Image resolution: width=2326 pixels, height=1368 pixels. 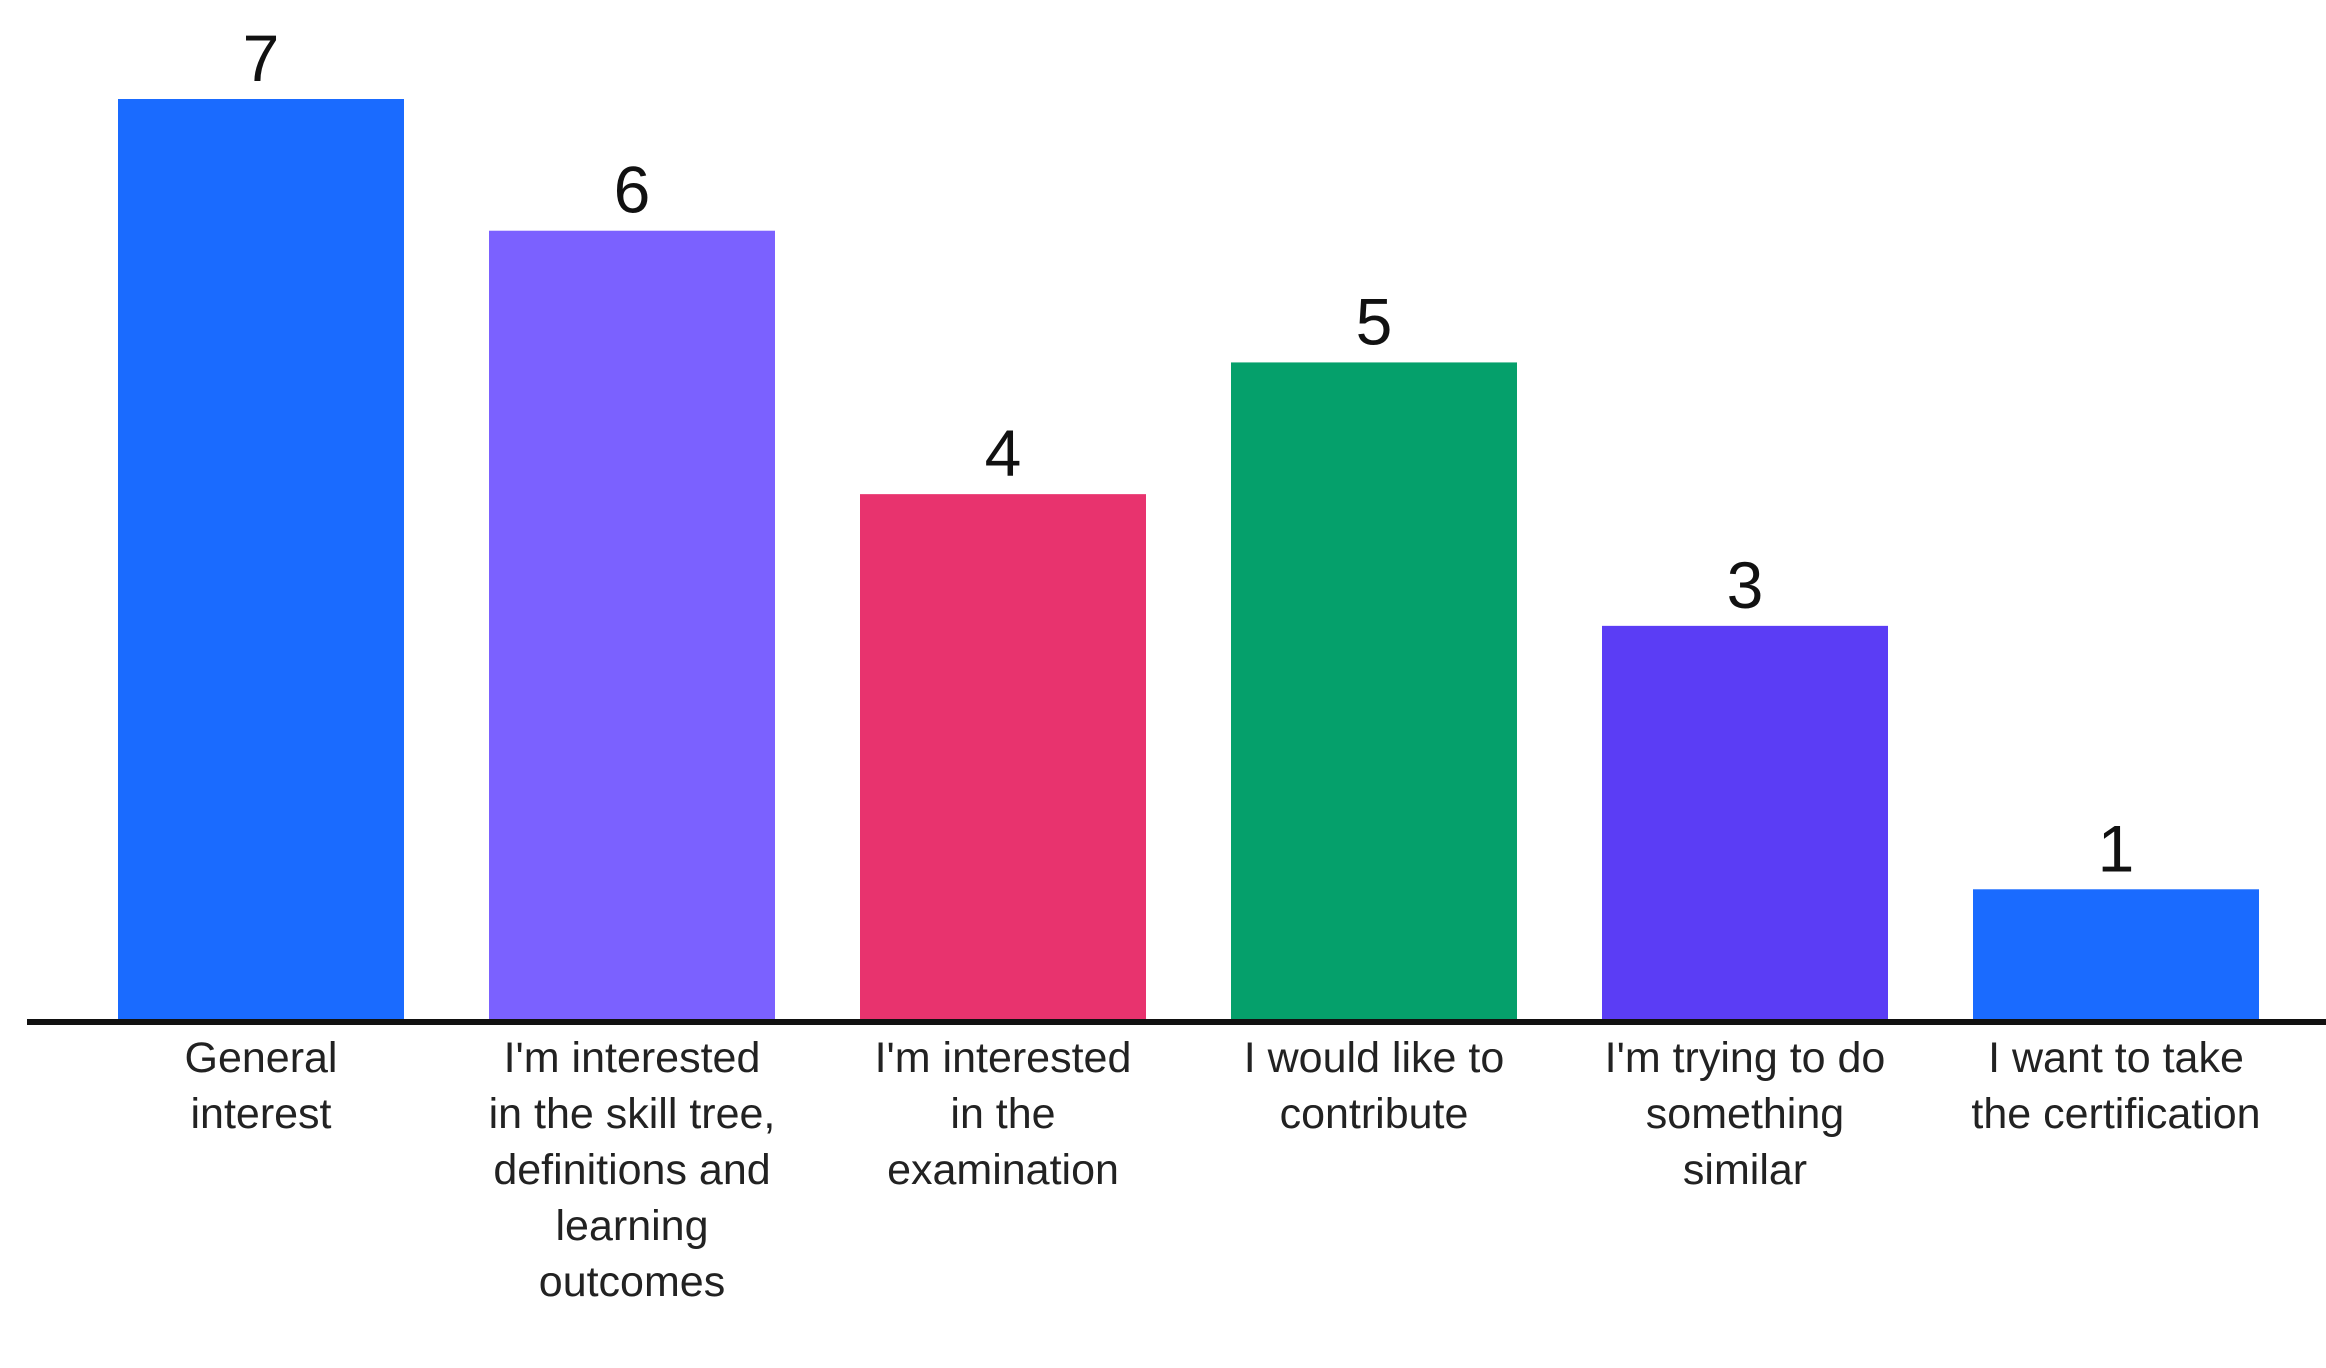 I want to click on x-tick-label: I would like to contribute, so click(x=1374, y=1086).